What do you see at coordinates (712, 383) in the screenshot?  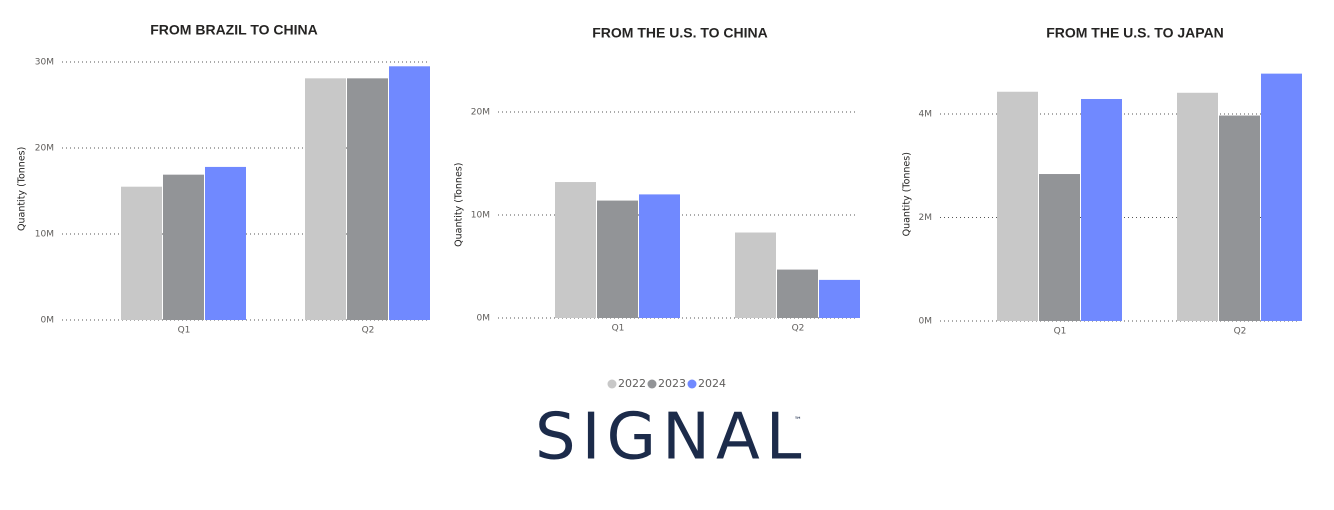 I see `legend-label: 2024` at bounding box center [712, 383].